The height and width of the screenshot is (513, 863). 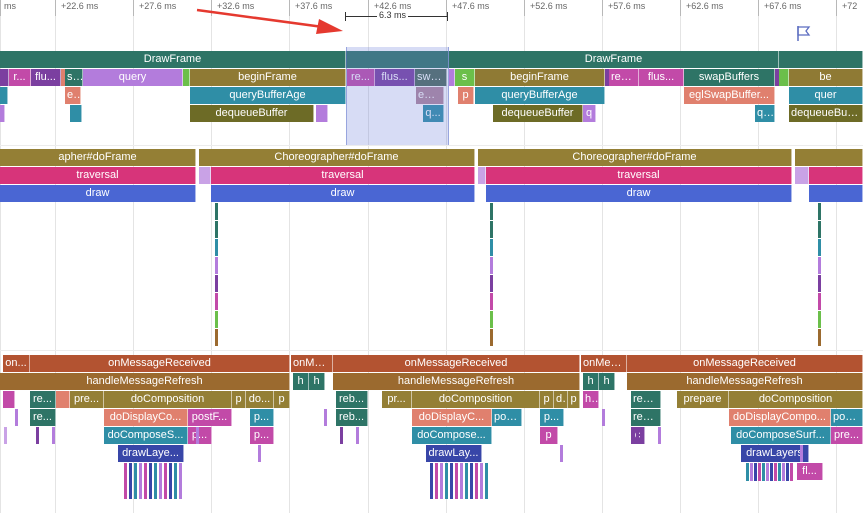 I want to click on draw-slice, so click(x=836, y=193).